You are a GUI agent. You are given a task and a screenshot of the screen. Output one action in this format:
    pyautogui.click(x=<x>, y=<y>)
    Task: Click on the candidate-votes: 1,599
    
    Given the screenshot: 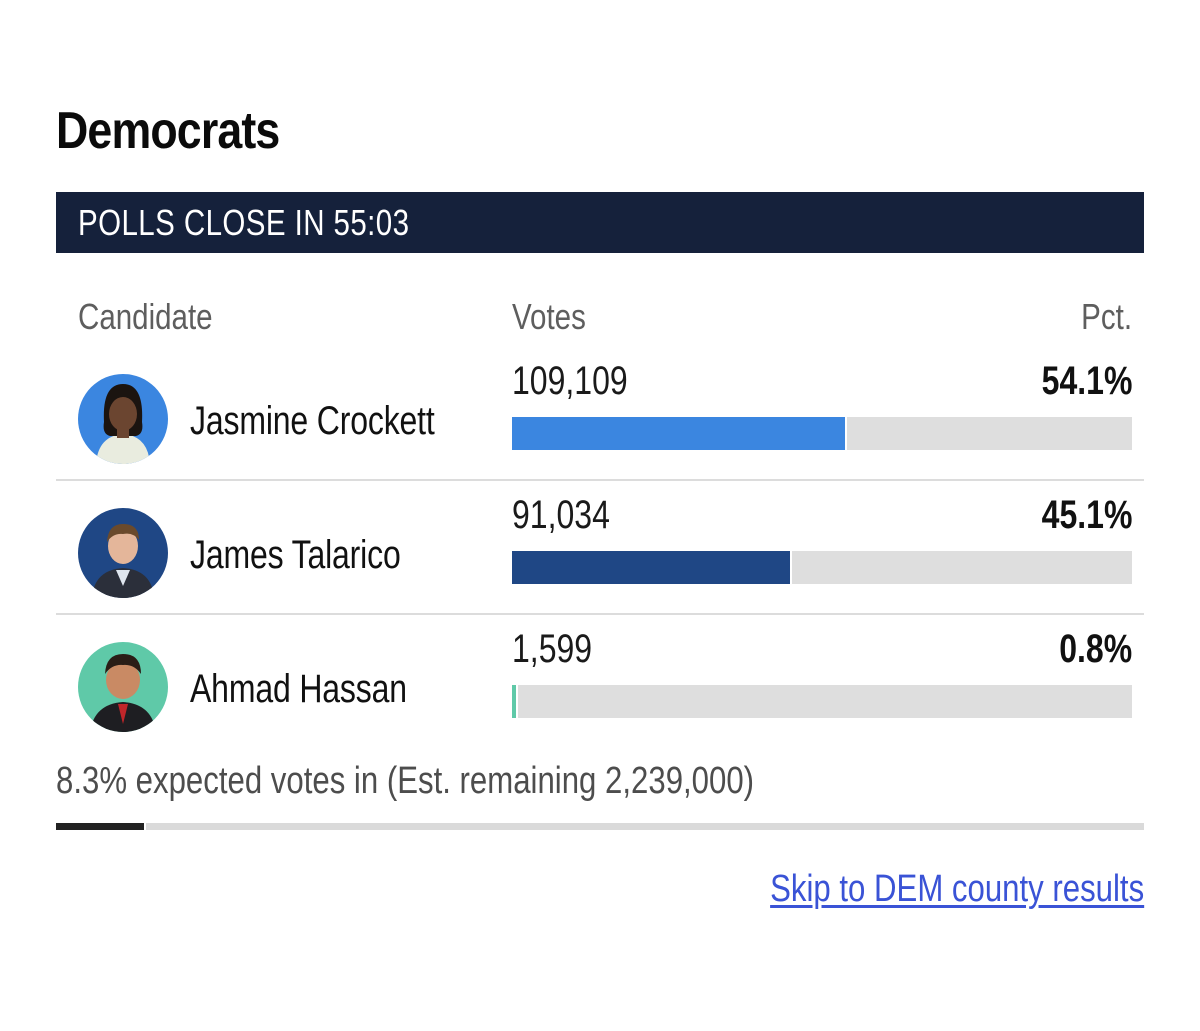 What is the action you would take?
    pyautogui.click(x=552, y=649)
    